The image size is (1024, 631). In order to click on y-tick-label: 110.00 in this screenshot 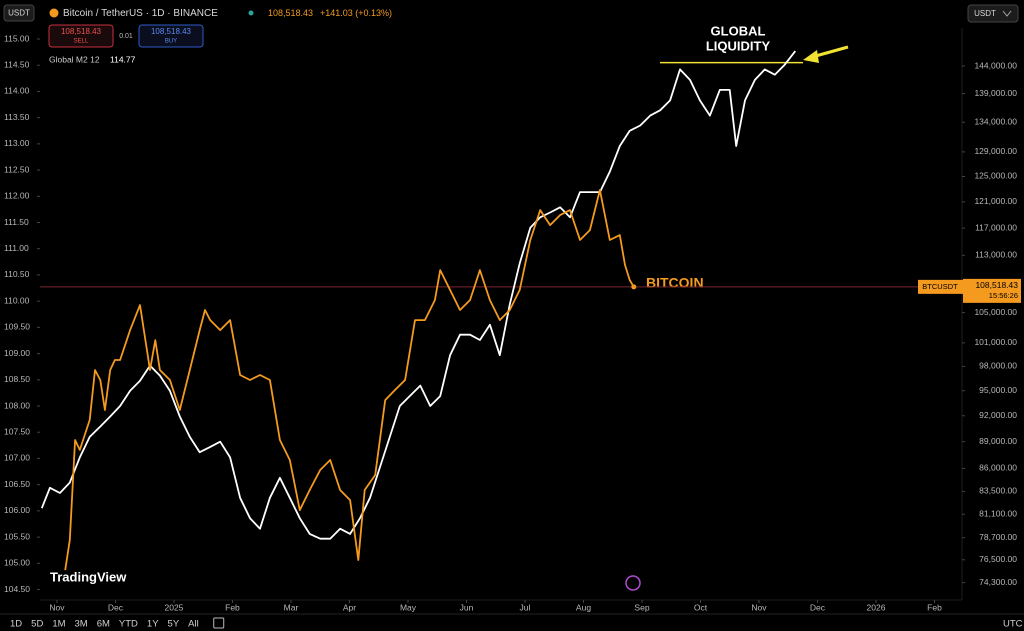, I will do `click(17, 300)`.